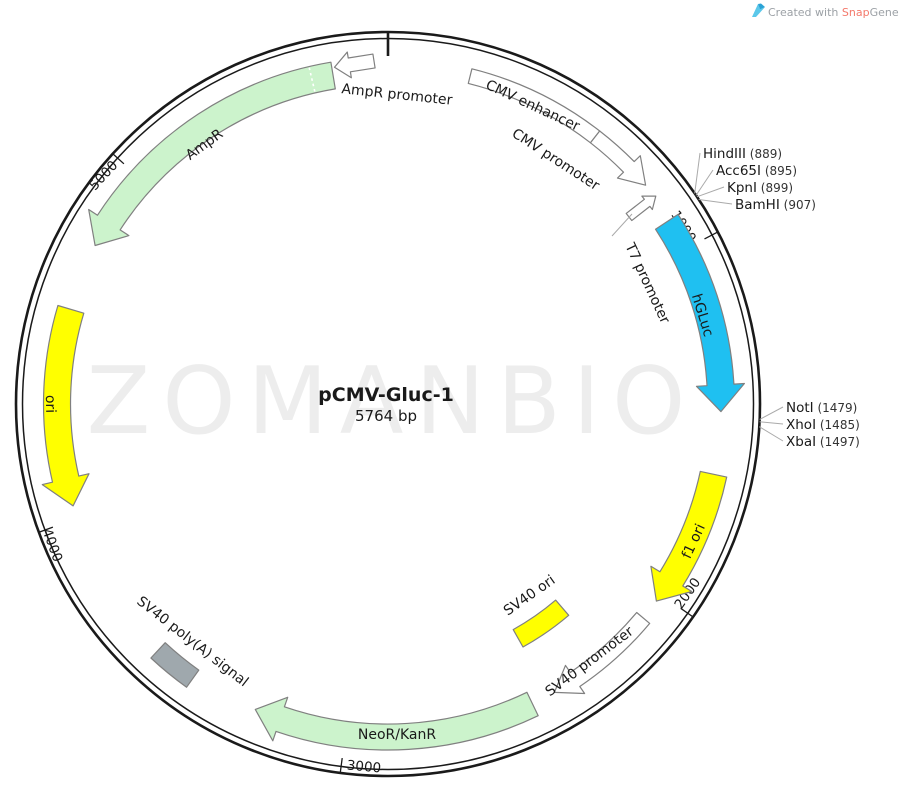 The height and width of the screenshot is (800, 900). Describe the element at coordinates (742, 188) in the screenshot. I see `site-name-KpnI: KpnI` at that location.